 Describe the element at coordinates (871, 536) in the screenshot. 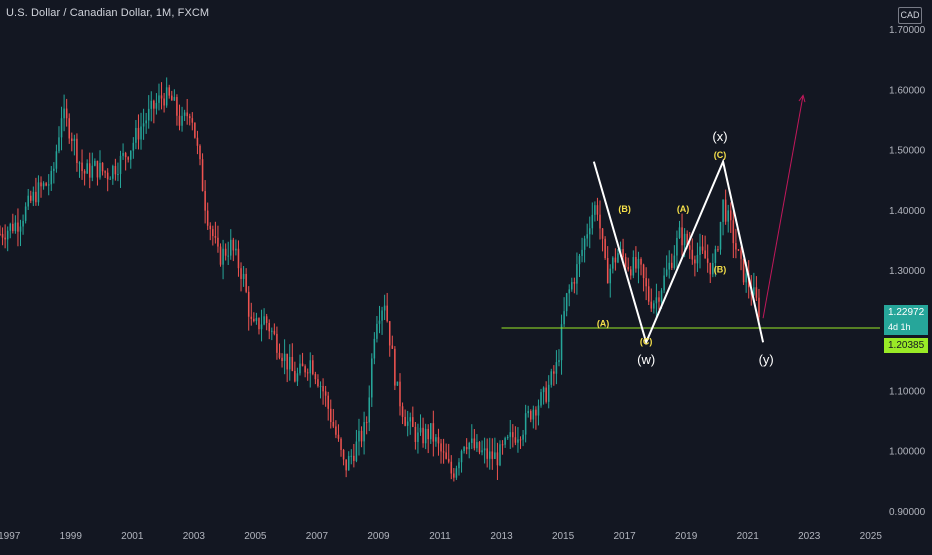

I see `x-tick-label: 2025` at that location.